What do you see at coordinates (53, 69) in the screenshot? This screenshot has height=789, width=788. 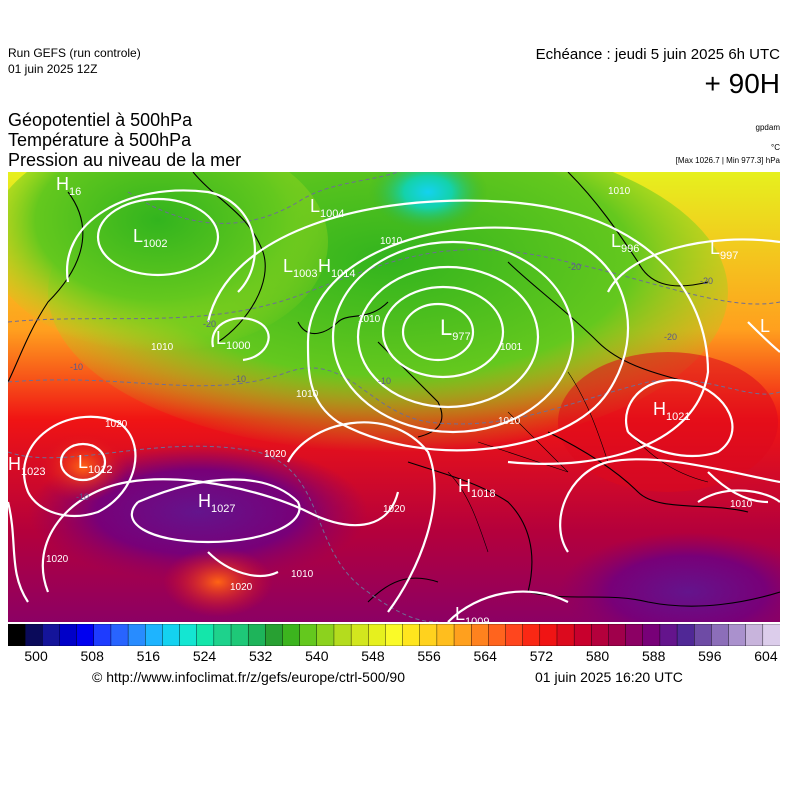 I see `run-date: 01 juin 2025 12Z` at bounding box center [53, 69].